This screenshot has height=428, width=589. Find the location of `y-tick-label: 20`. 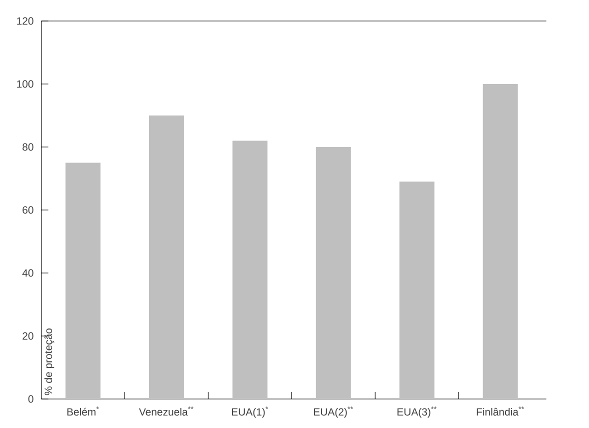

y-tick-label: 20 is located at coordinates (28, 336).